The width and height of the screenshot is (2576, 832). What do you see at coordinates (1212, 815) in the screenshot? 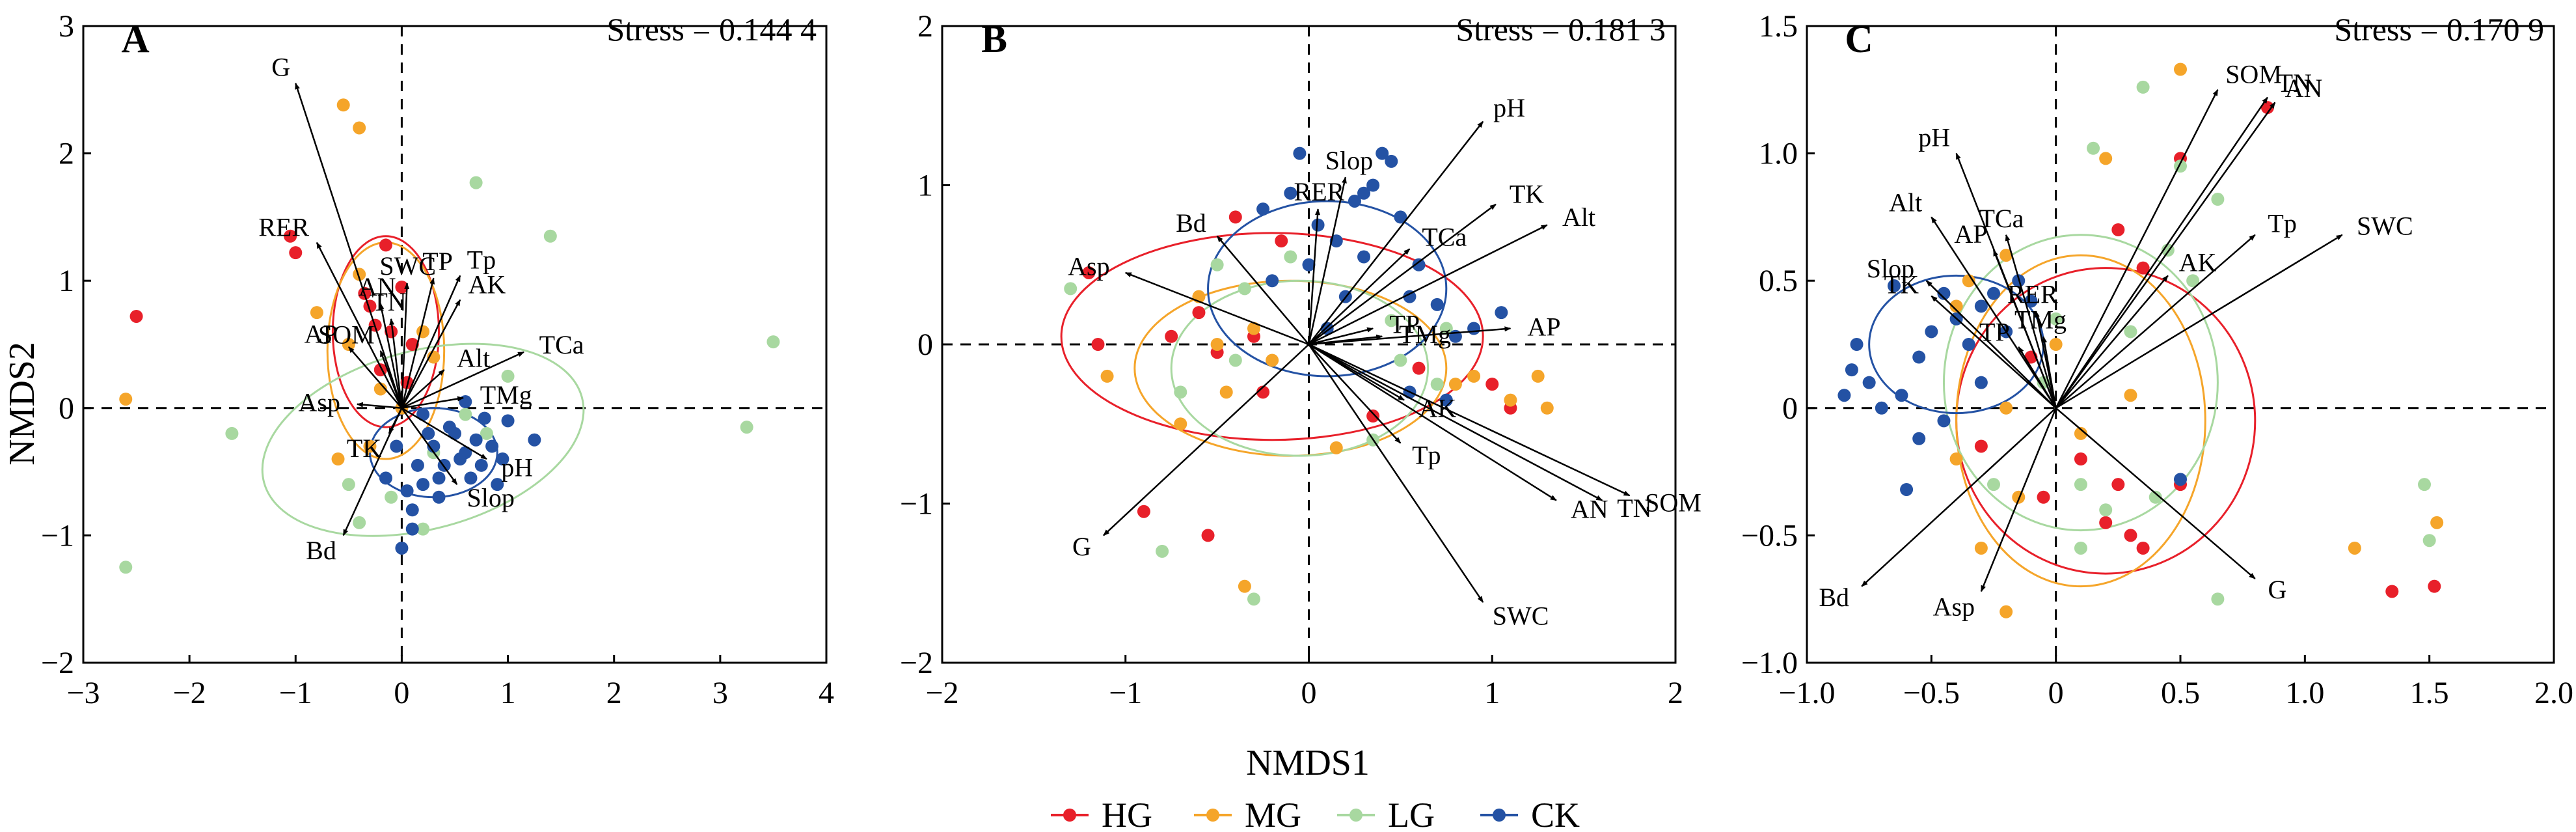
I see `legend-marker-mg` at bounding box center [1212, 815].